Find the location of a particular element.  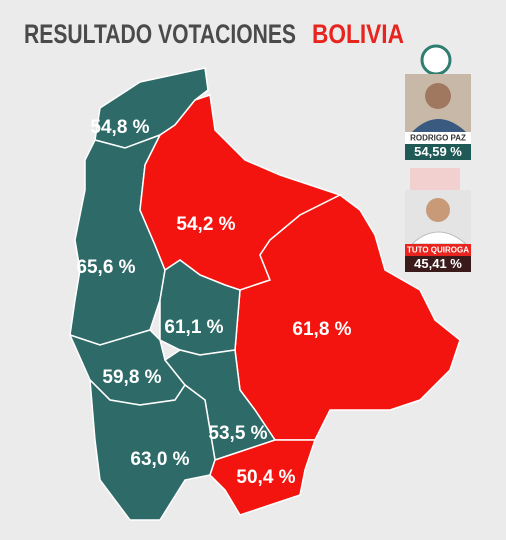

candidate-card: TUTO QUIROGA 45,41 % is located at coordinates (438, 220).